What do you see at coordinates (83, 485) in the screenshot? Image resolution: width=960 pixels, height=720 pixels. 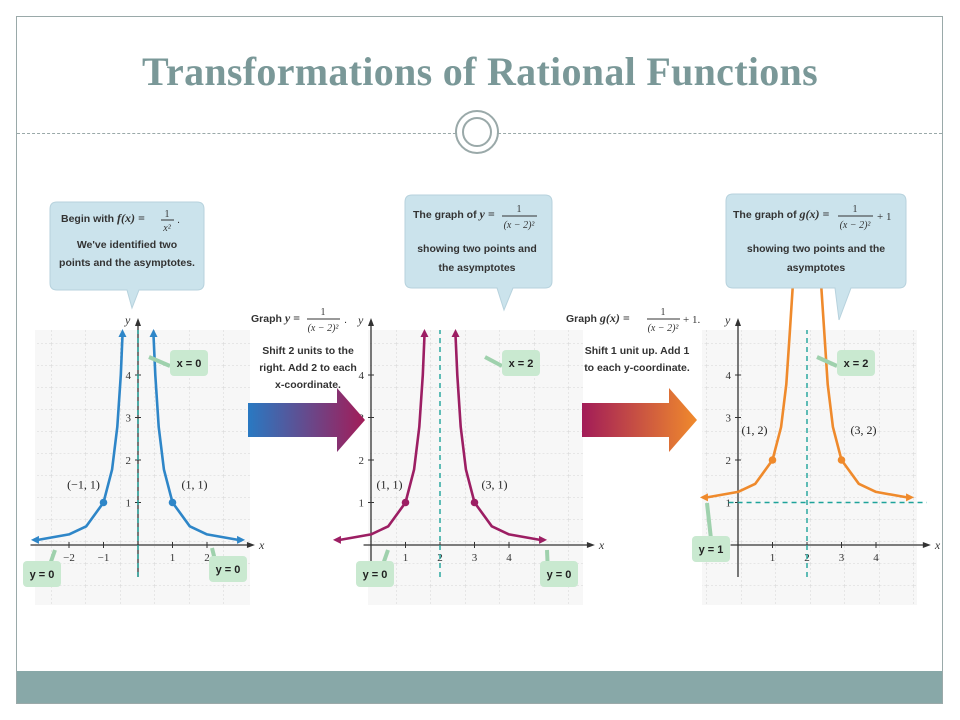 I see `point-label: (−1, 1)` at bounding box center [83, 485].